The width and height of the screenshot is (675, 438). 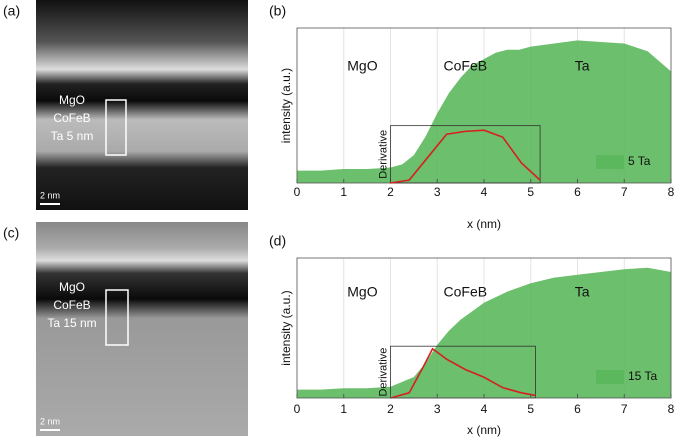 I want to click on panel-label: (a), so click(x=11, y=11).